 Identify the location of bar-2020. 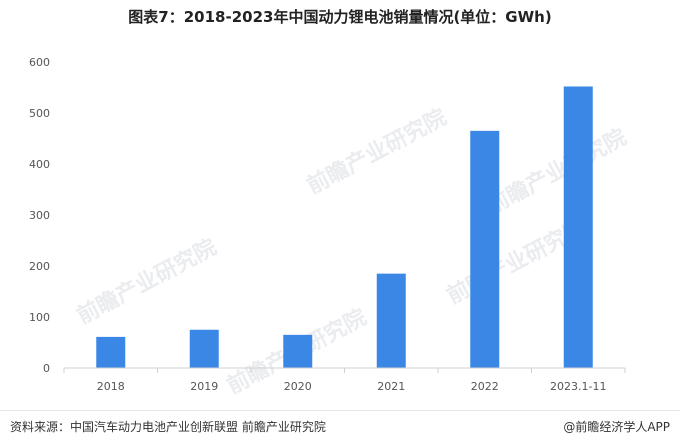
(298, 351).